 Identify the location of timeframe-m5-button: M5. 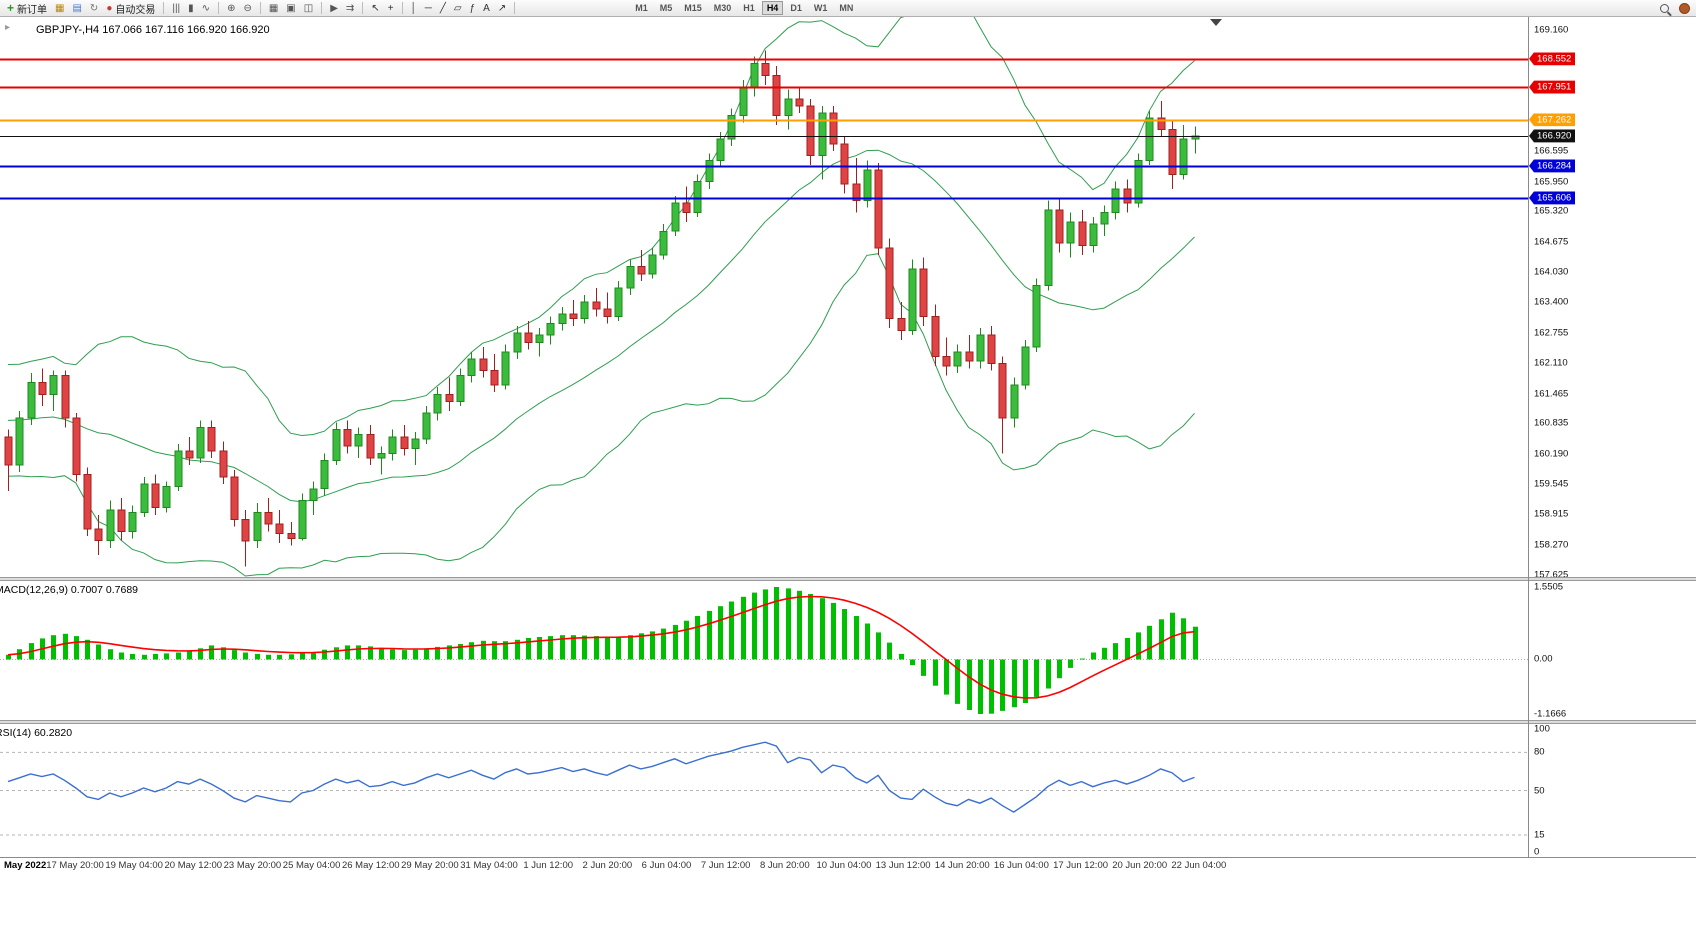
(666, 8).